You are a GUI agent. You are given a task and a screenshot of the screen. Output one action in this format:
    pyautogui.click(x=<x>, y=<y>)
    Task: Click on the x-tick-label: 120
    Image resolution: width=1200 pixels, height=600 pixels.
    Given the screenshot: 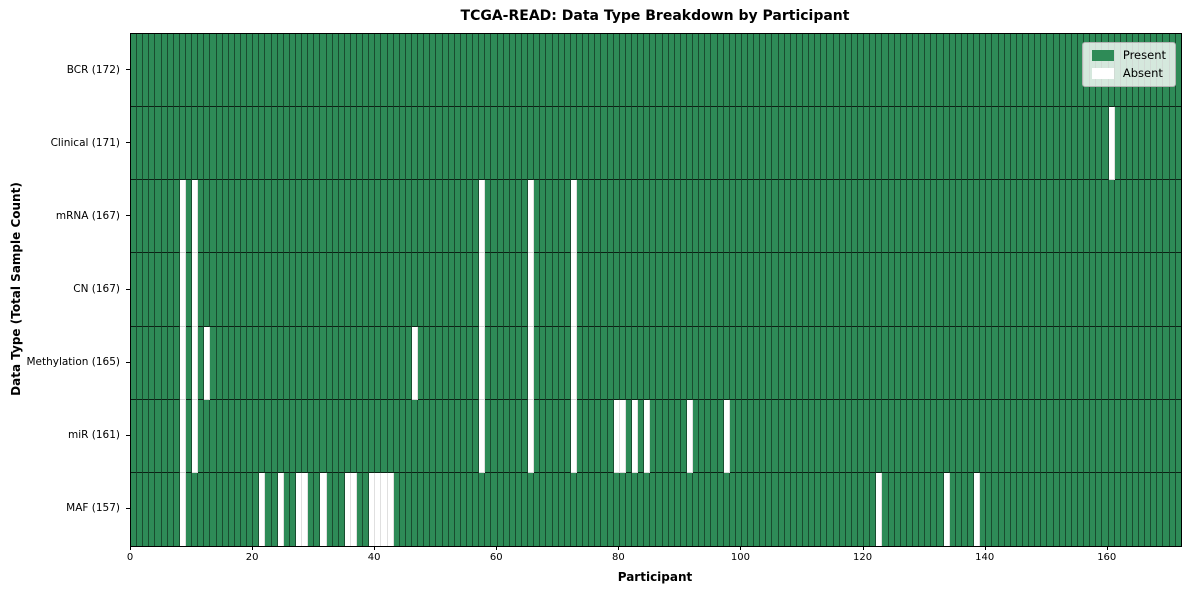 What is the action you would take?
    pyautogui.click(x=863, y=557)
    